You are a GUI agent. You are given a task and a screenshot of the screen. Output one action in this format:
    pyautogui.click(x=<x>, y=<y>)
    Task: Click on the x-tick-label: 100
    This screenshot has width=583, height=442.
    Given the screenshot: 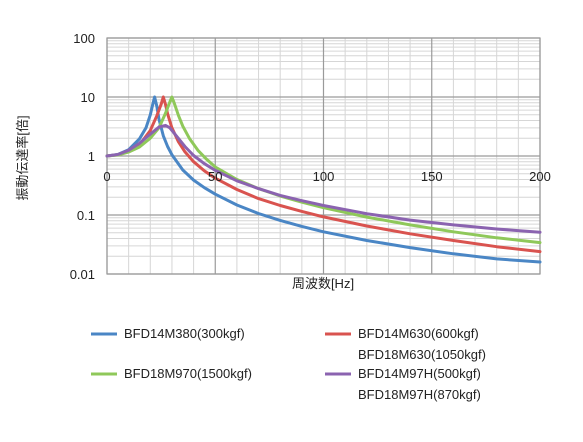 What is the action you would take?
    pyautogui.click(x=324, y=176)
    